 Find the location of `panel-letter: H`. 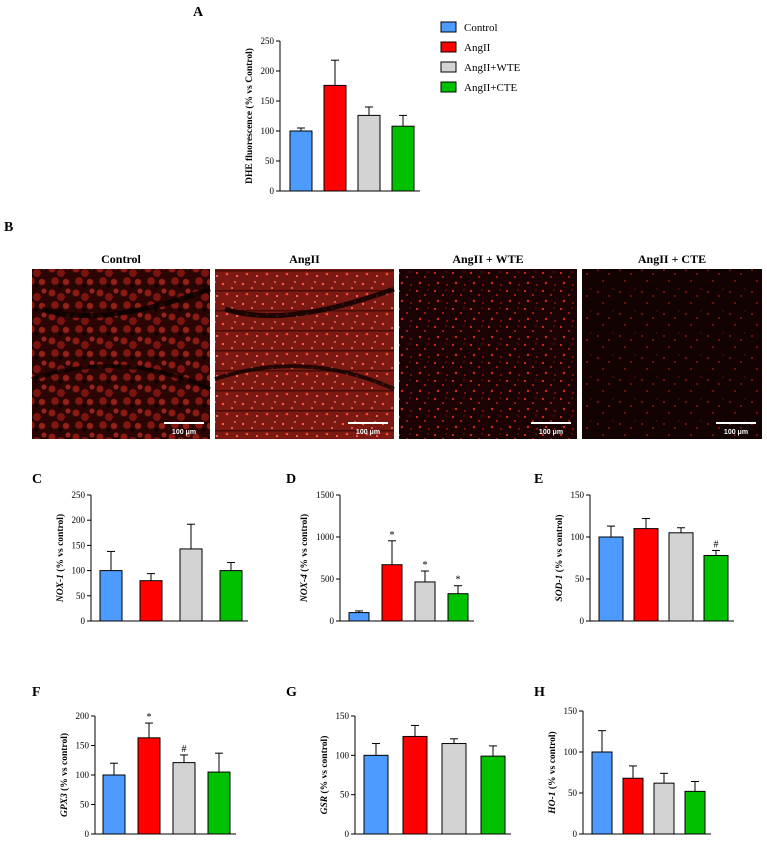

panel-letter: H is located at coordinates (539, 692).